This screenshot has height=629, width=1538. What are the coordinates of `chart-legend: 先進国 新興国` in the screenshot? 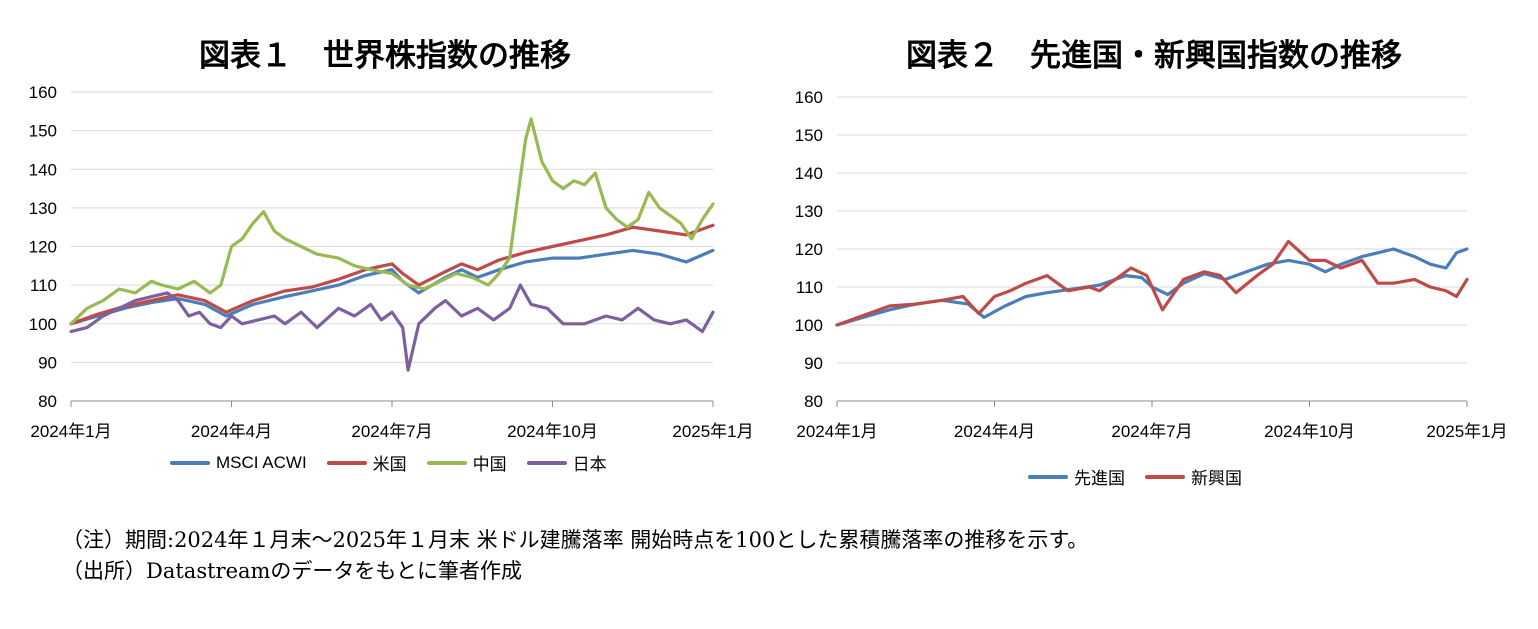 It's located at (1135, 476).